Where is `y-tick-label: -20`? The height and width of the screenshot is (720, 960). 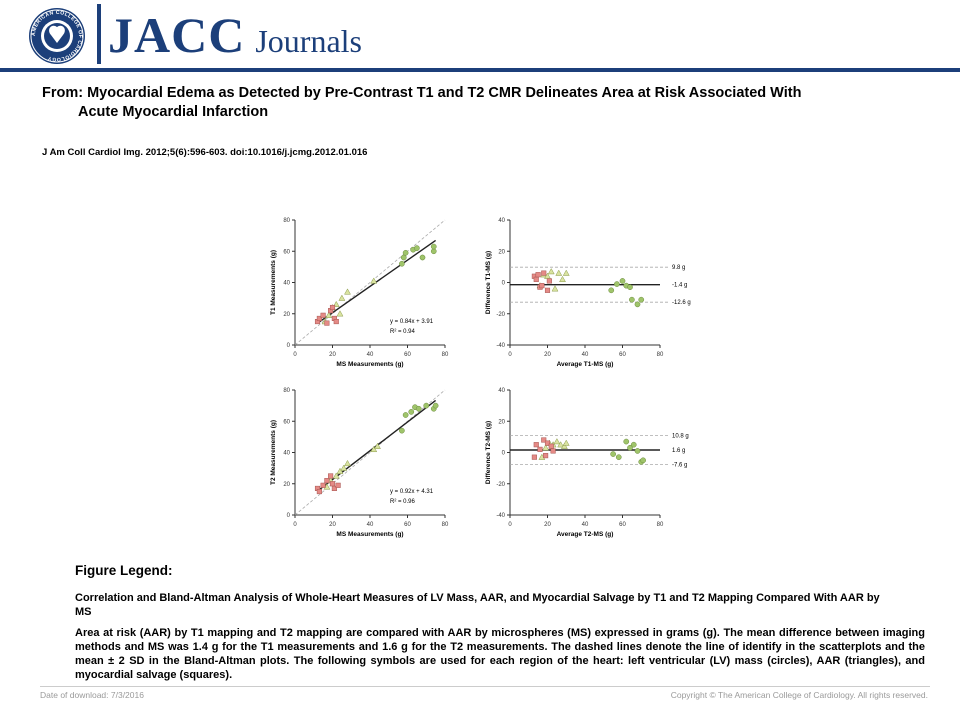
y-tick-label: -20 is located at coordinates (500, 485).